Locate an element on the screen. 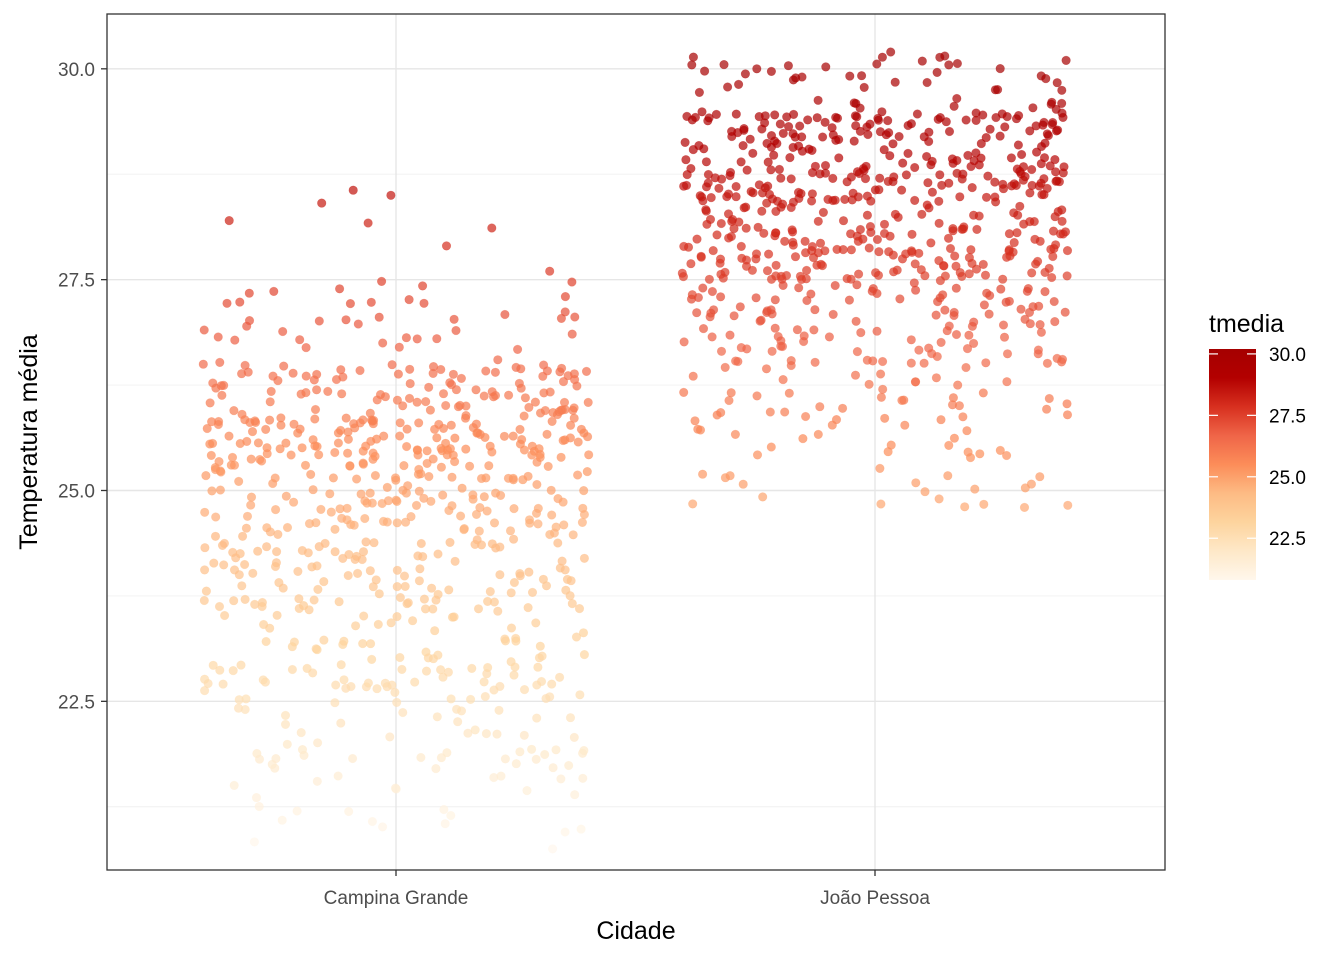 The width and height of the screenshot is (1344, 960). x-tick-label: Campina Grande is located at coordinates (396, 898).